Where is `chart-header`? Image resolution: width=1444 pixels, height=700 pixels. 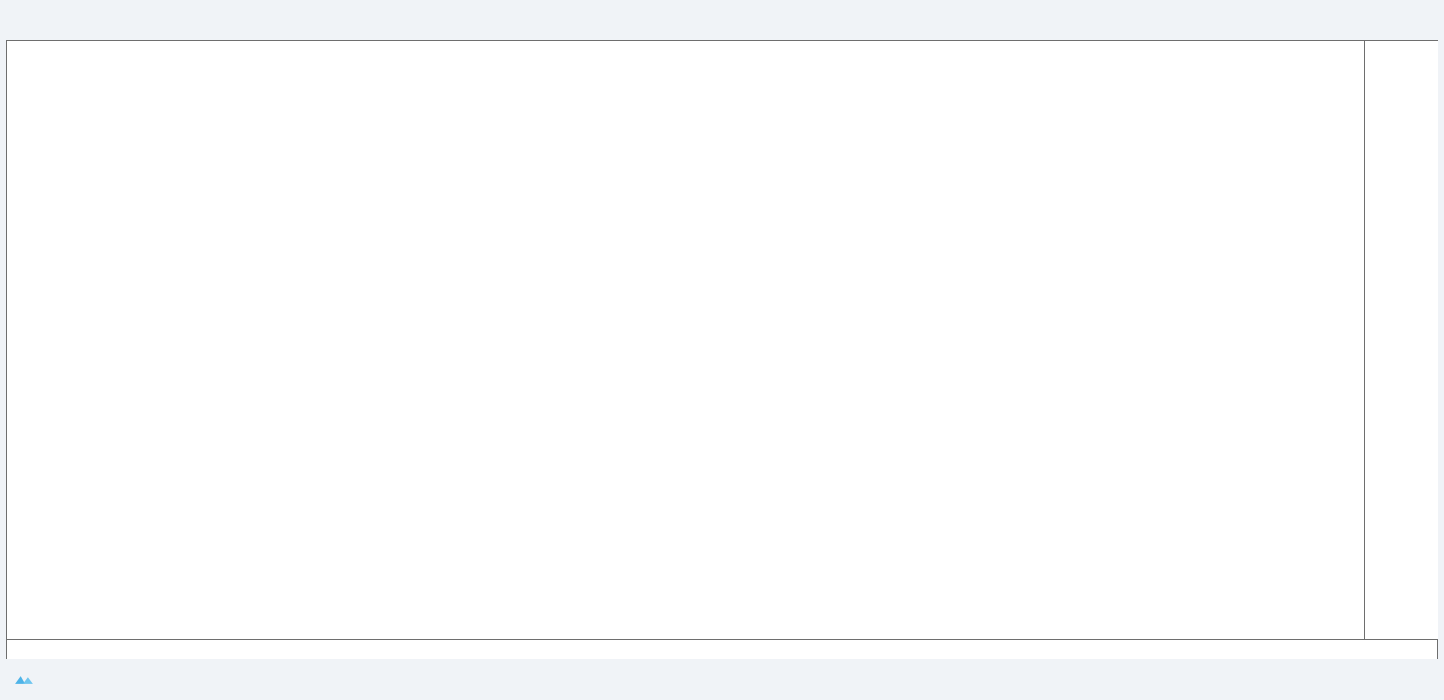
chart-header is located at coordinates (722, 20).